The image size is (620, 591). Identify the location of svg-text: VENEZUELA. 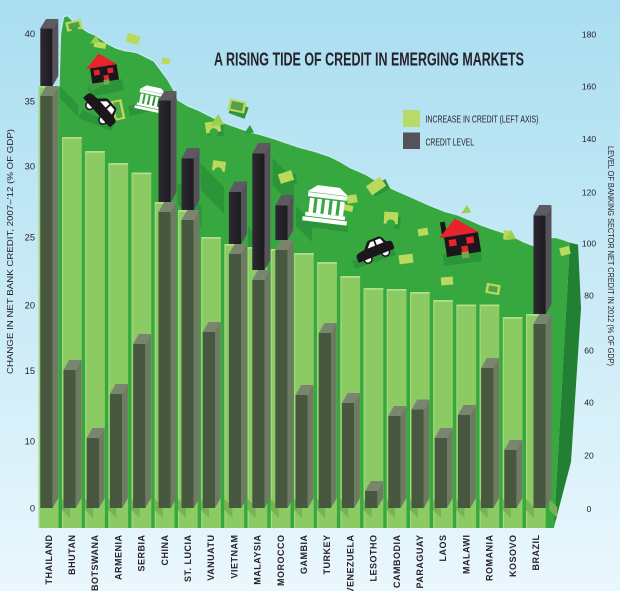
(350, 563).